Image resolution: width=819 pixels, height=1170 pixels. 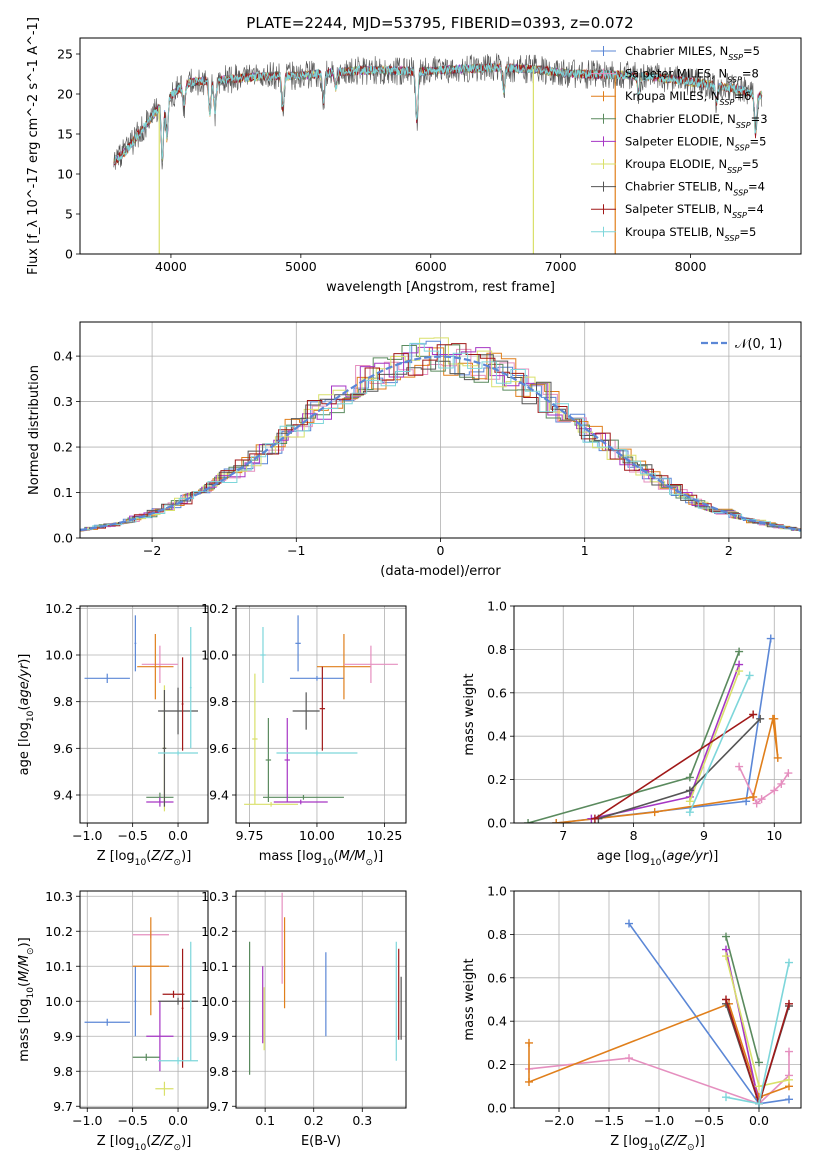 I want to click on histogram-kroupa_stelib, so click(x=440, y=437).